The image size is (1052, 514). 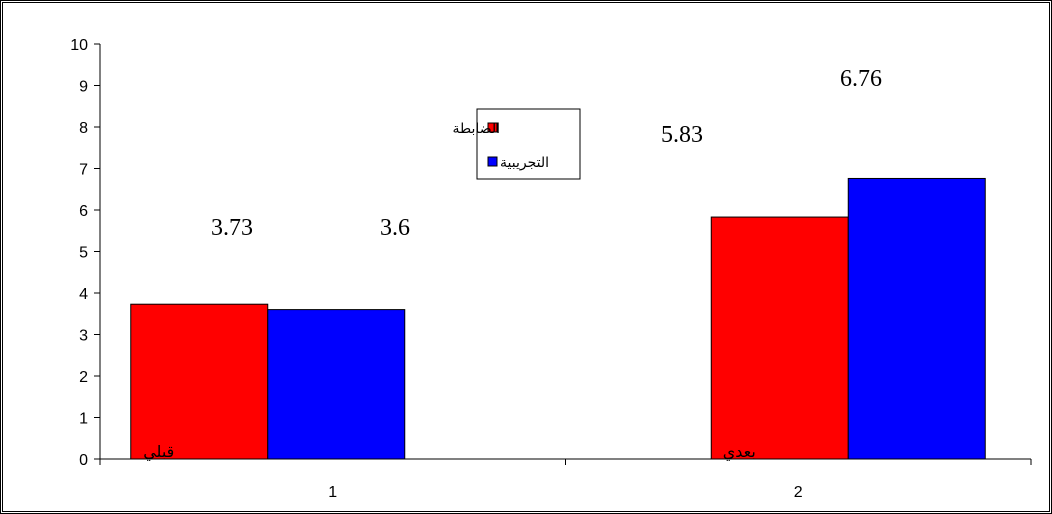 What do you see at coordinates (798, 492) in the screenshot?
I see `x-tick-label: 2` at bounding box center [798, 492].